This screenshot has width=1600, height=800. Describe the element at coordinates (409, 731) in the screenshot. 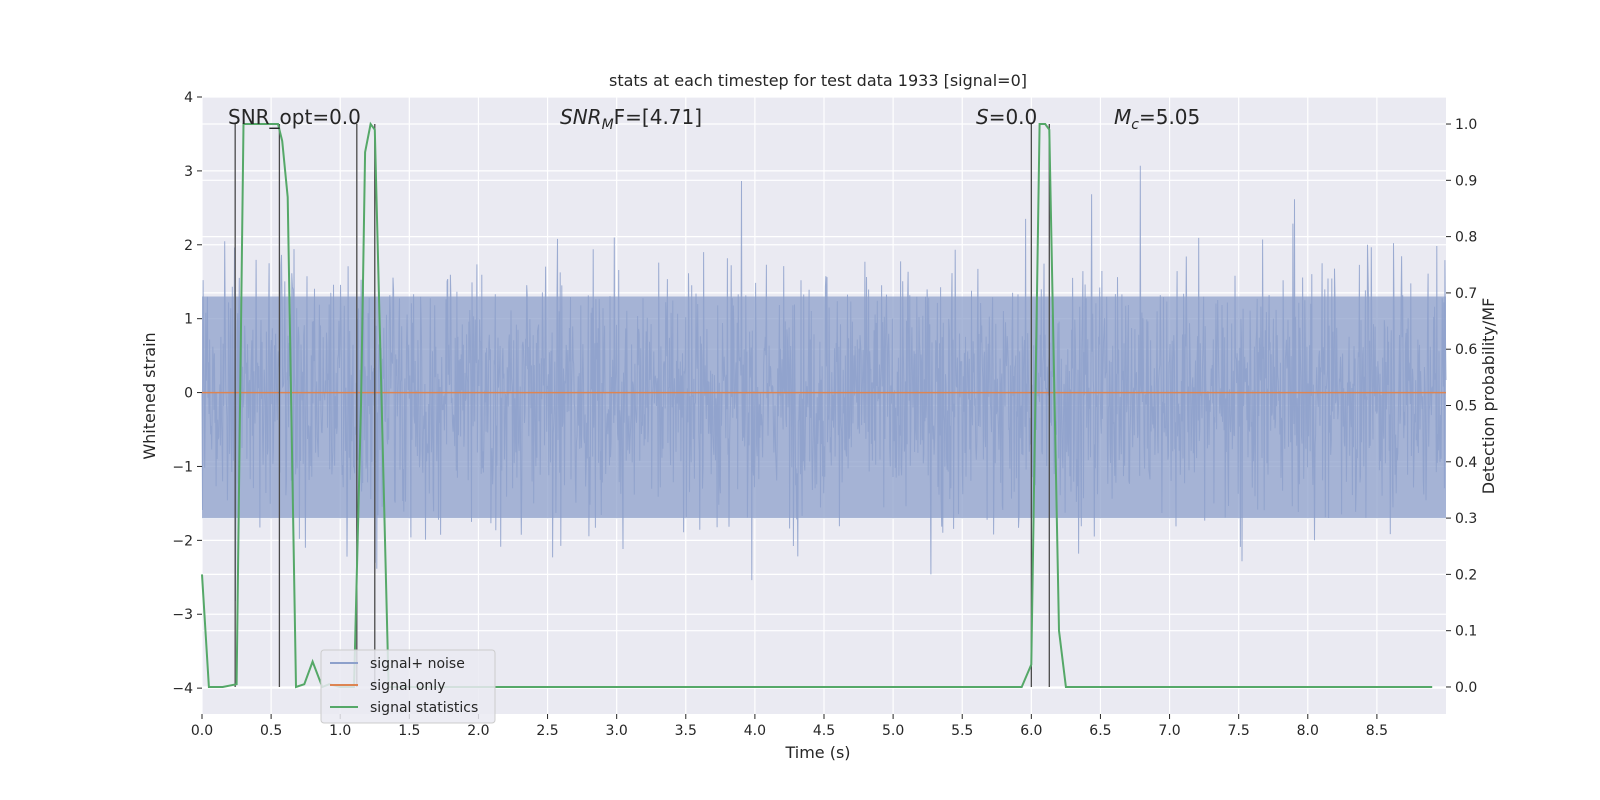

I see `x-tick-label: 1.5` at that location.